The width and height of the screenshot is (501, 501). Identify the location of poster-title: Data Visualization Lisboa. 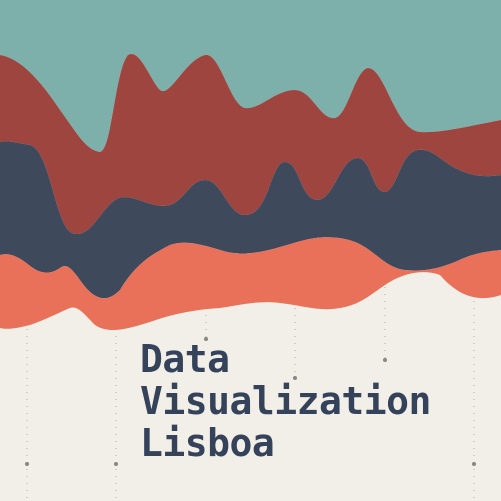
(285, 401).